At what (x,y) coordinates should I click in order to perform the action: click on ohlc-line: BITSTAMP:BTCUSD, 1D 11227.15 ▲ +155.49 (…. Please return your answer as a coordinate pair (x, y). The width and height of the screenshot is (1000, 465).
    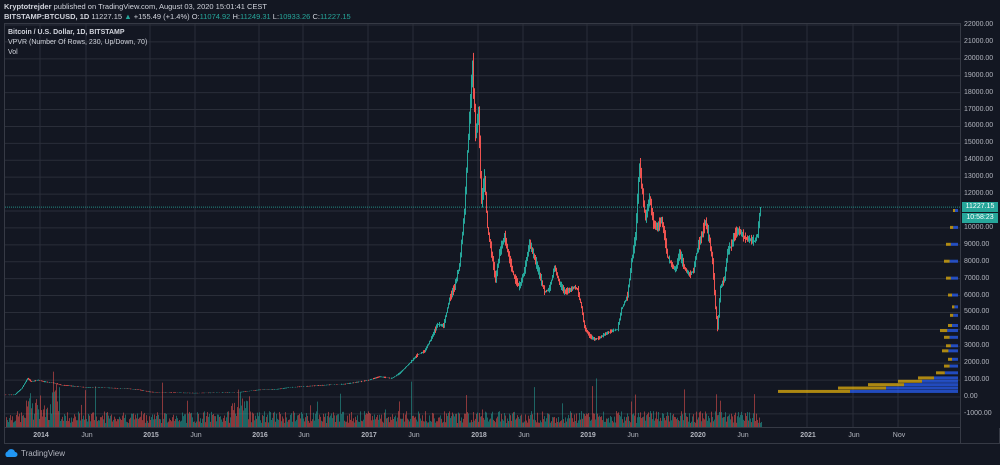
    Looking at the image, I should click on (177, 17).